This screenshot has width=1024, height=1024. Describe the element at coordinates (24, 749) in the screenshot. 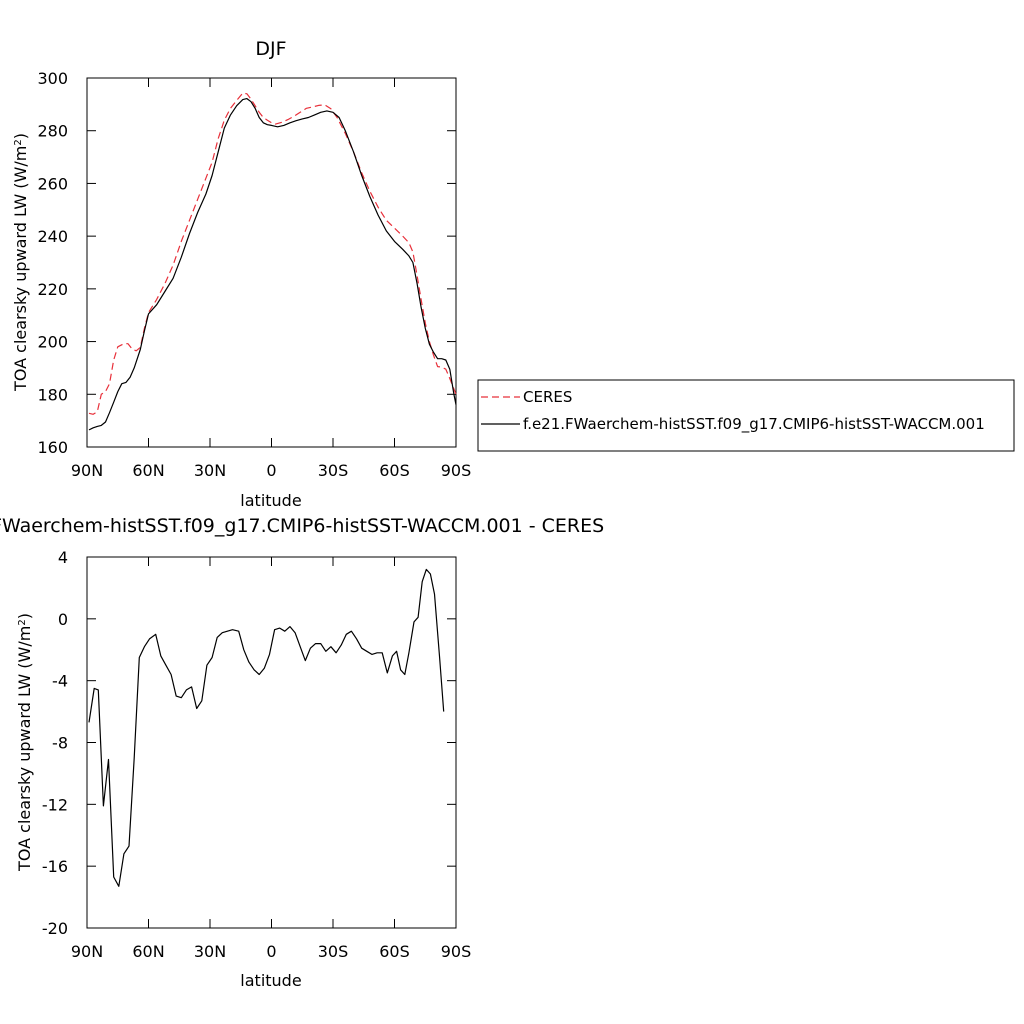

I see `bottom-y-axis-title-main: TOA clearsky upward LW (W/m` at that location.